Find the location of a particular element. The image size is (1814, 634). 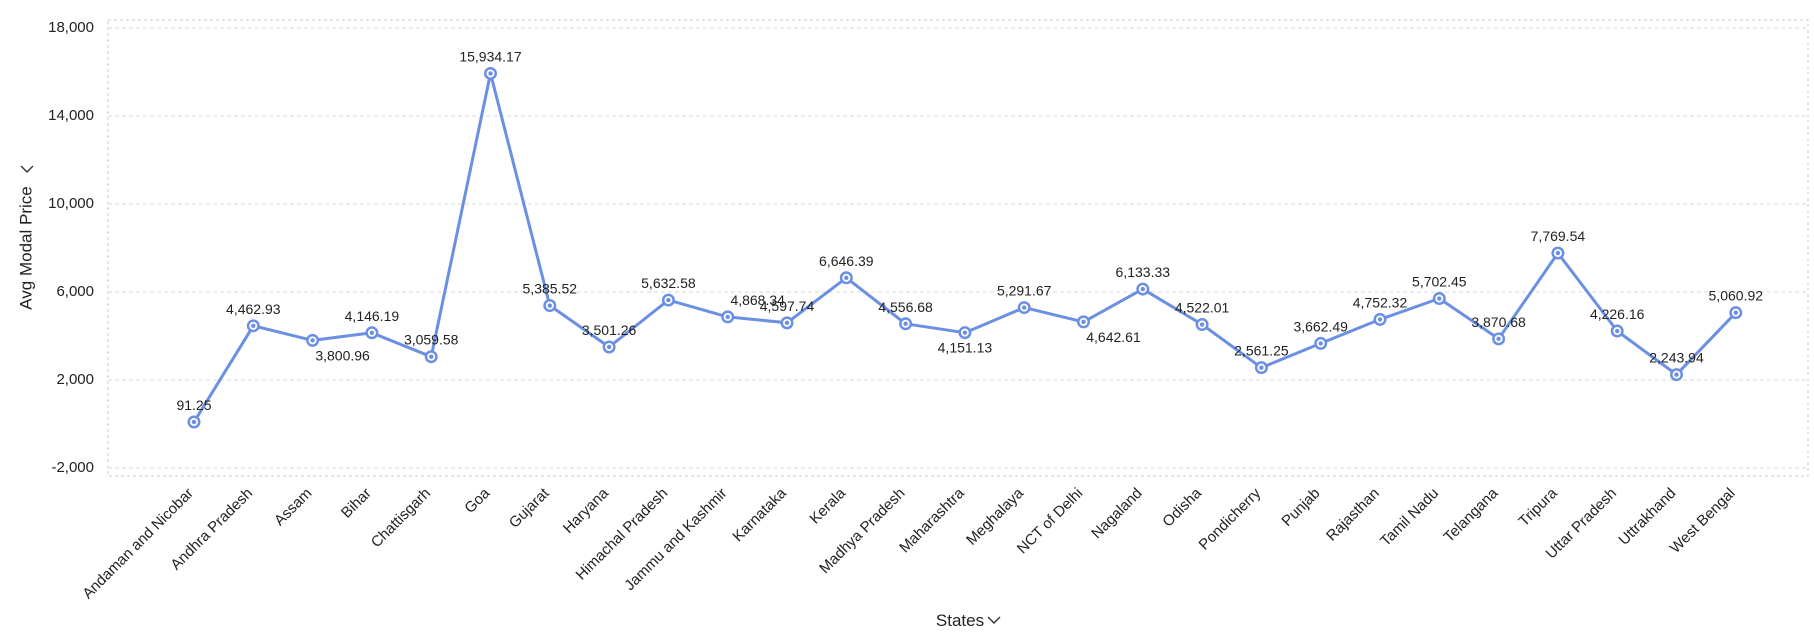

data-label: 91.25 is located at coordinates (193, 405).